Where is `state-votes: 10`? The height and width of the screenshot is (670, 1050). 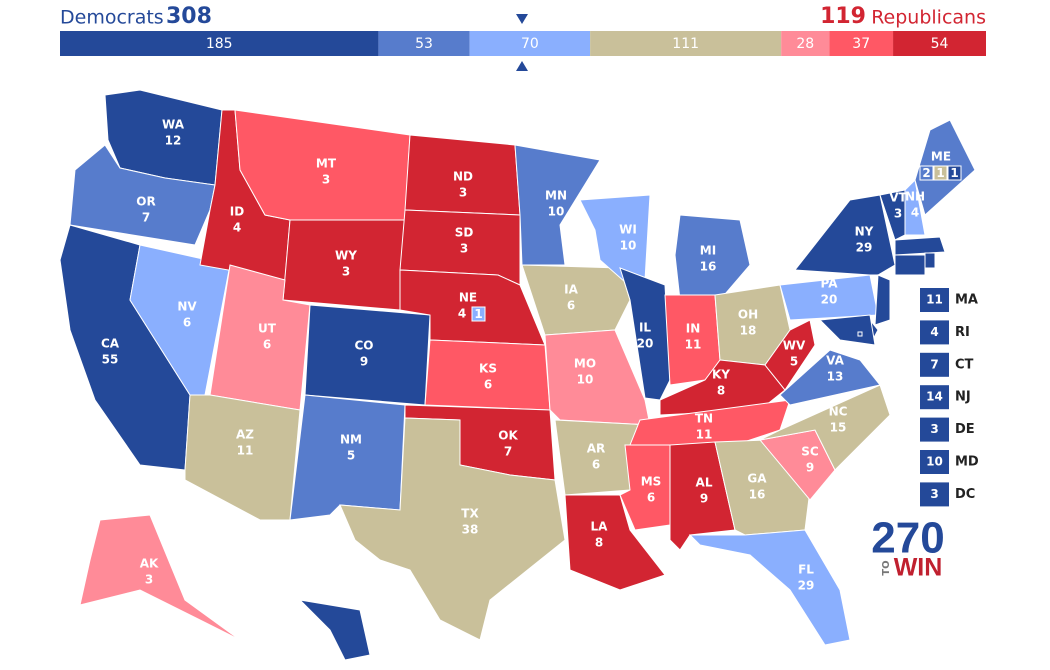 state-votes: 10 is located at coordinates (556, 212).